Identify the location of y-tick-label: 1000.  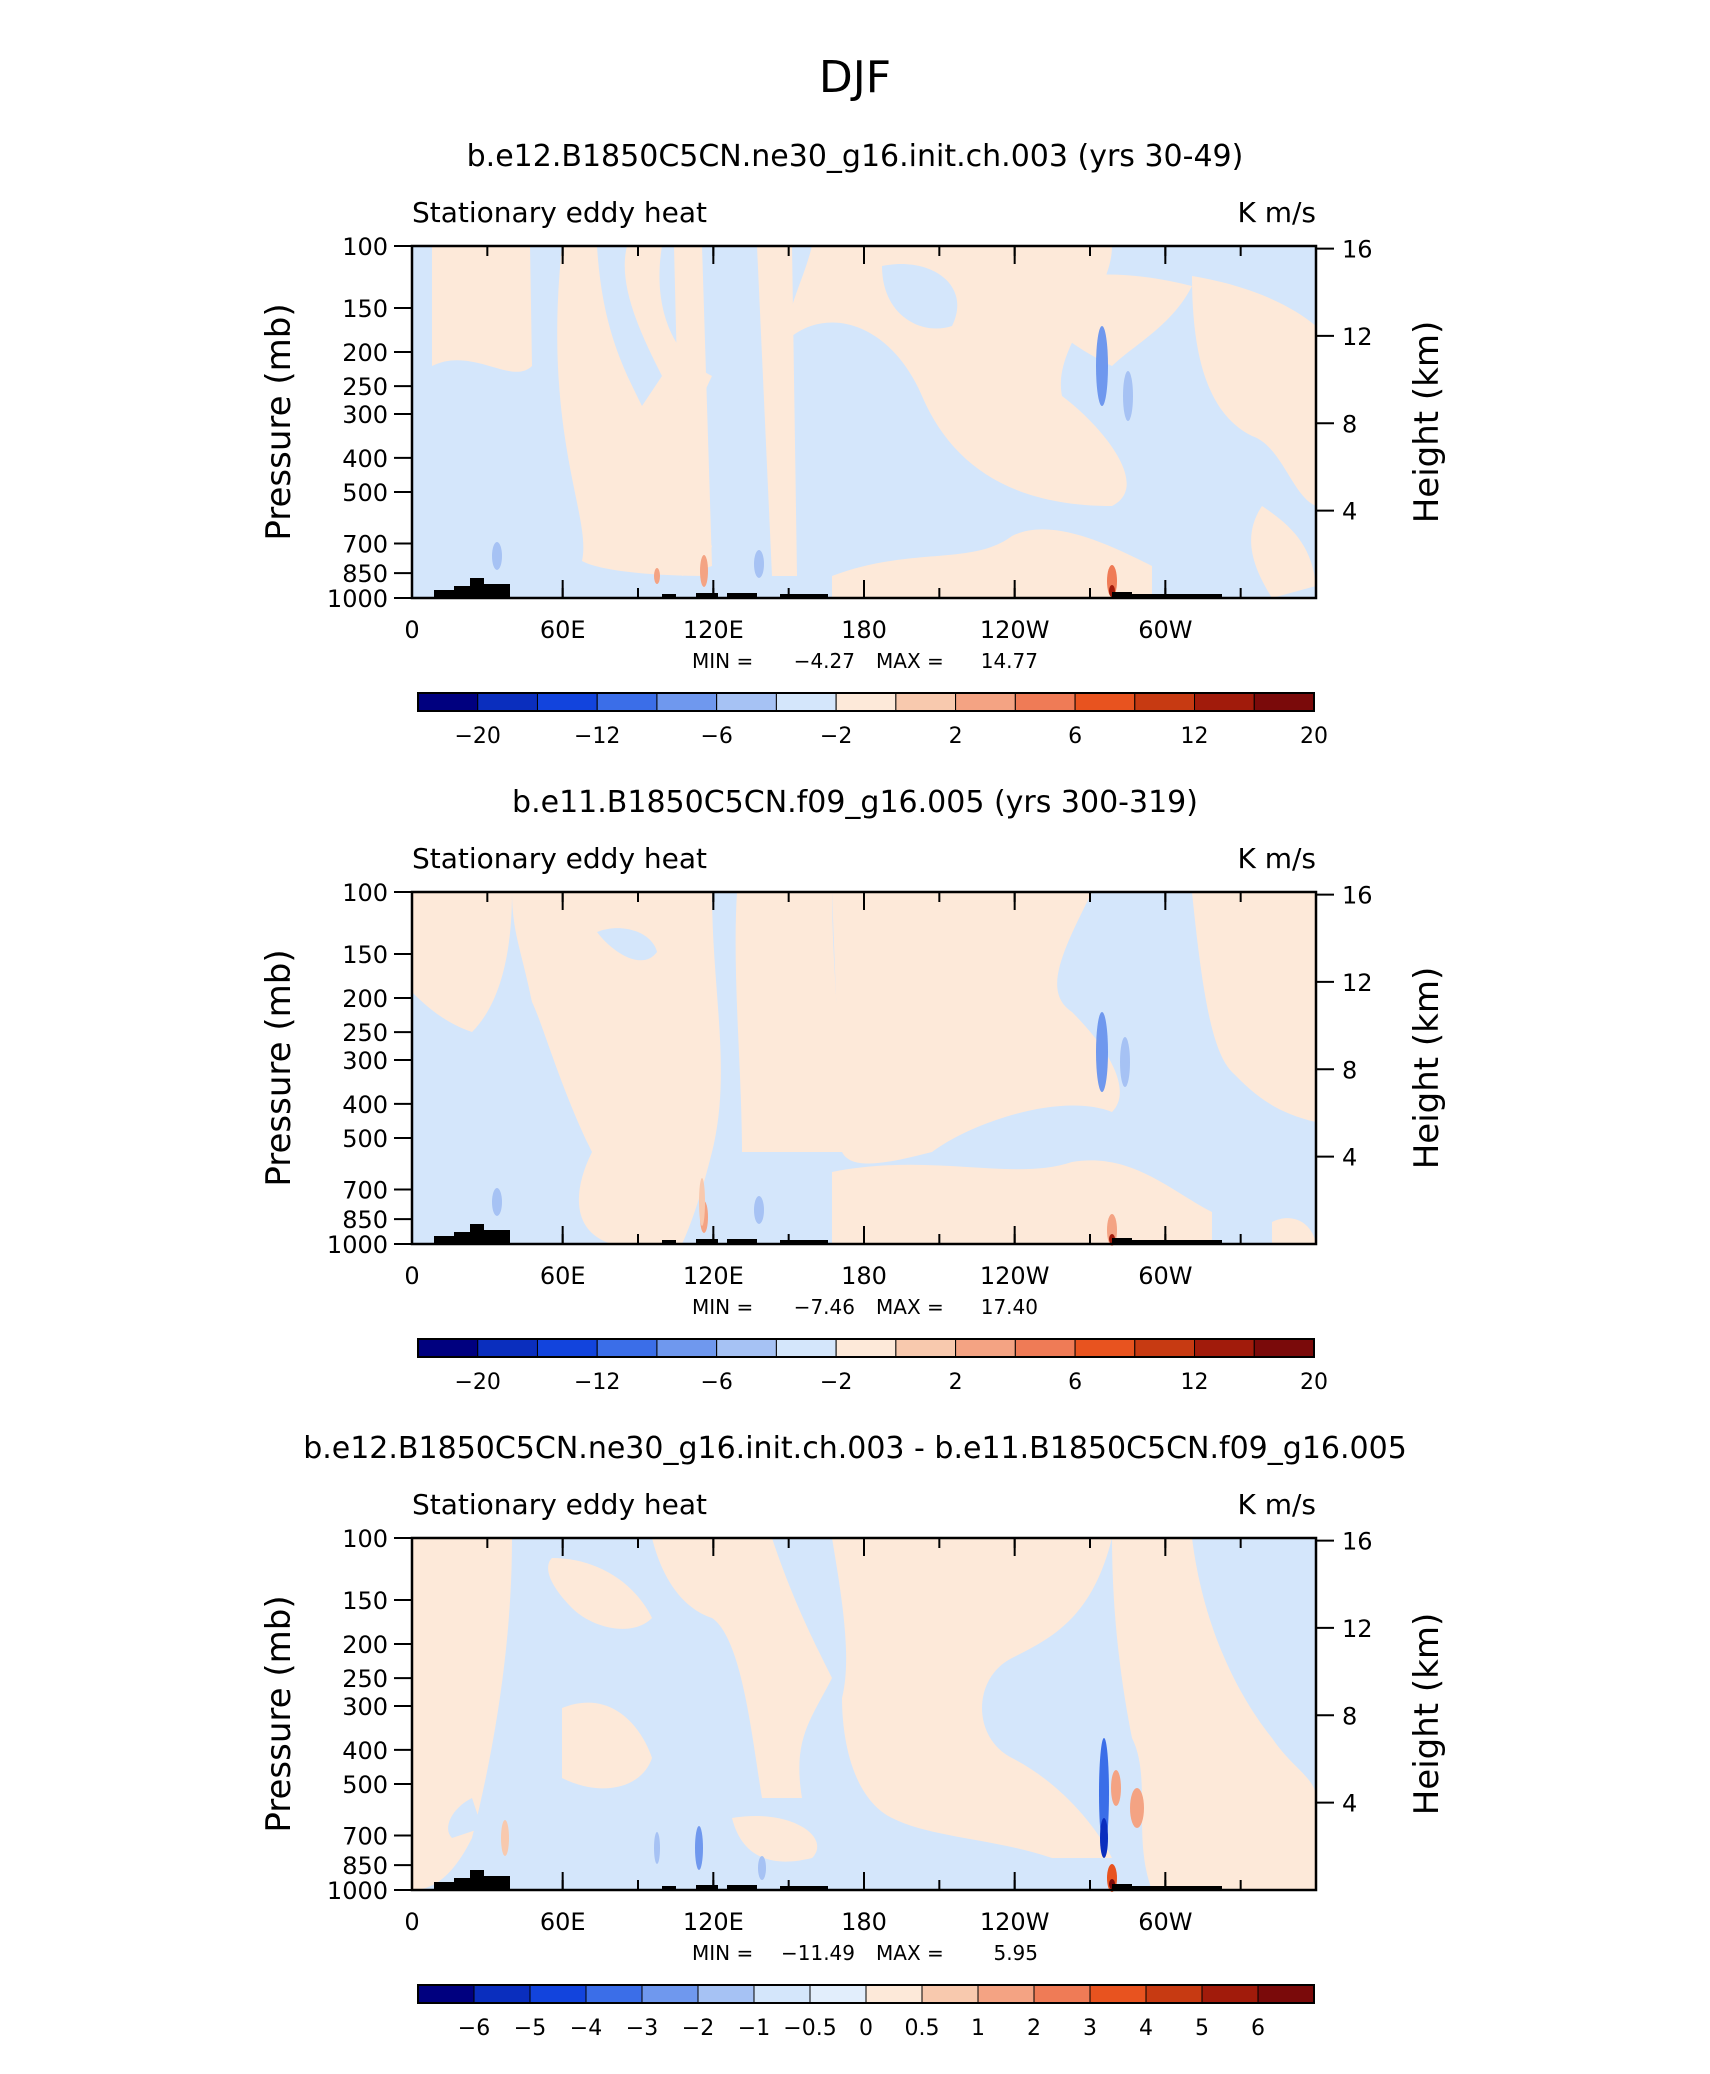
(357, 1245).